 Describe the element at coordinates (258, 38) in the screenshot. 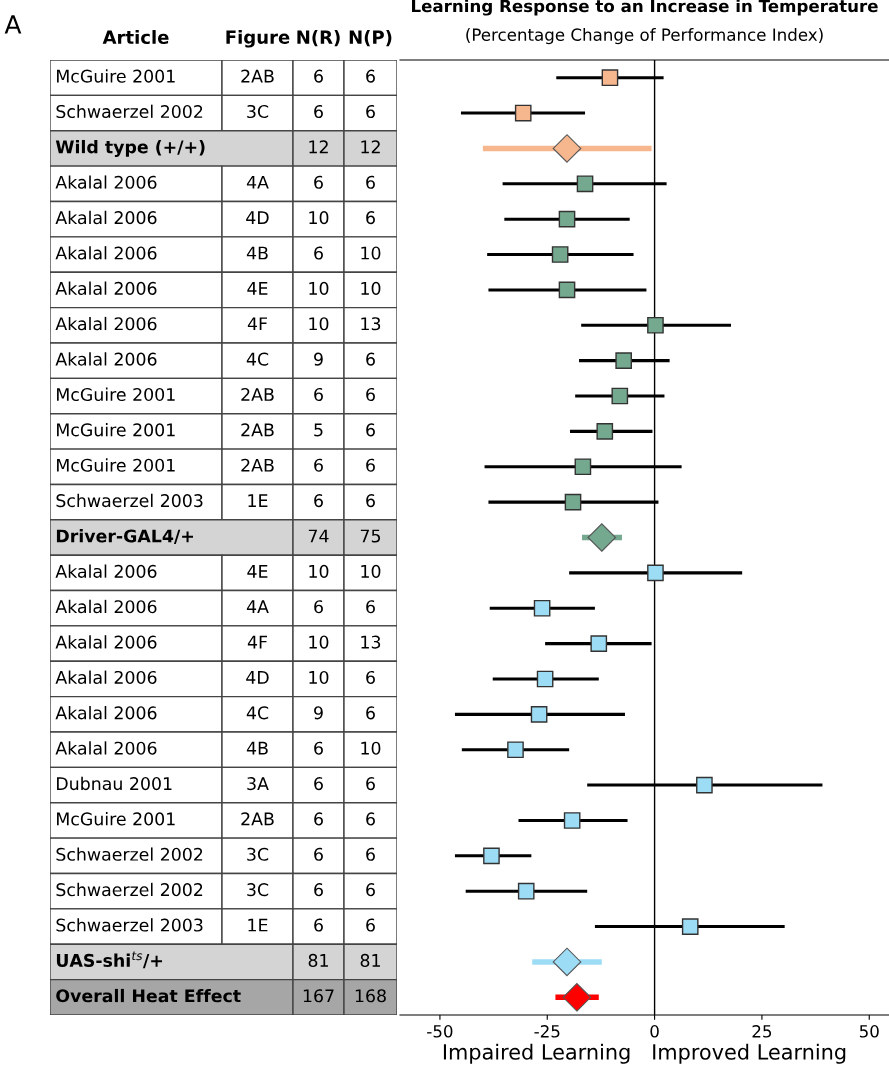

I see `category-label: Figure` at that location.